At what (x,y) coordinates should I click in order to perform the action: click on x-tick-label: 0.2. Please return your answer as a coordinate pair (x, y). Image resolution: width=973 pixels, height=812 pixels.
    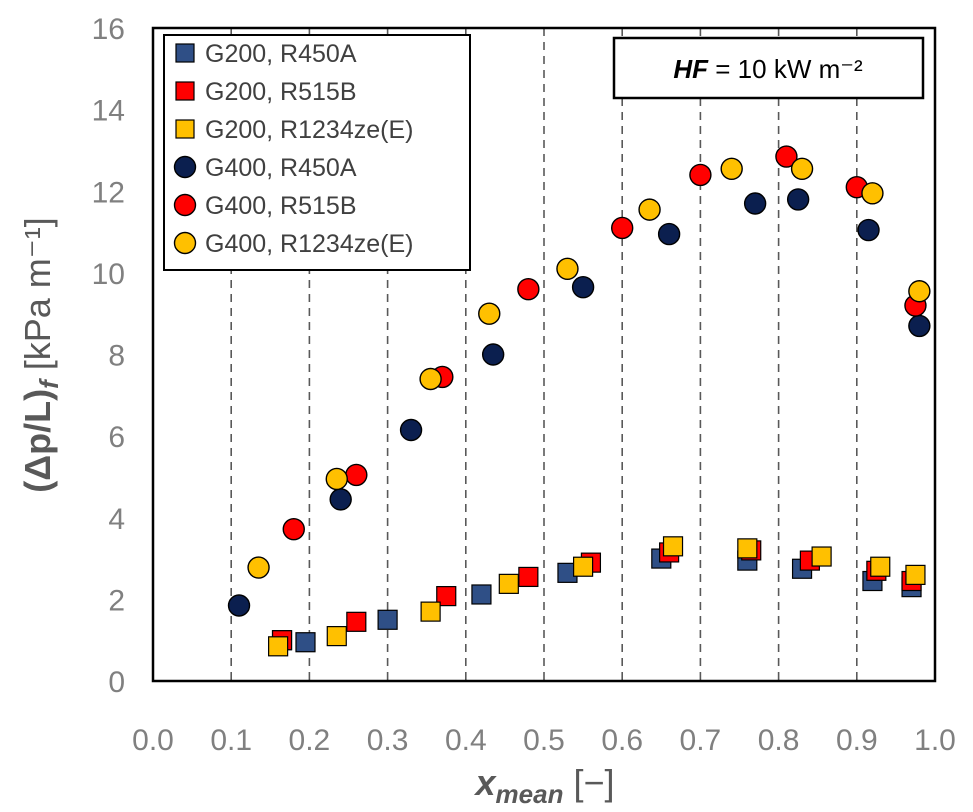
    Looking at the image, I should click on (310, 740).